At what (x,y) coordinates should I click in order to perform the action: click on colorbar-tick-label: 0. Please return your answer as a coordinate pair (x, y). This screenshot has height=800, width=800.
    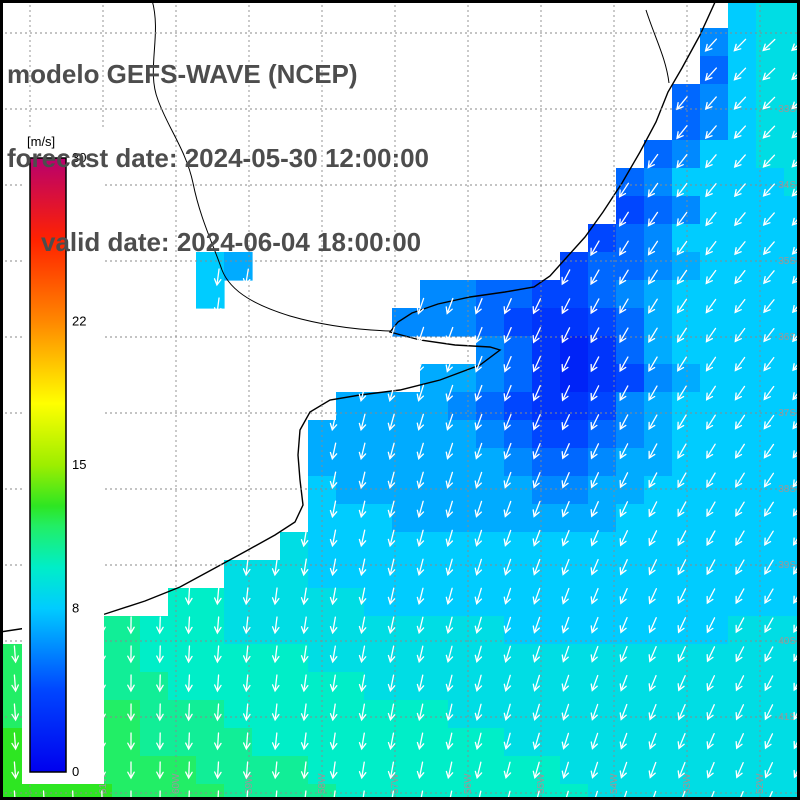
    Looking at the image, I should click on (75, 771).